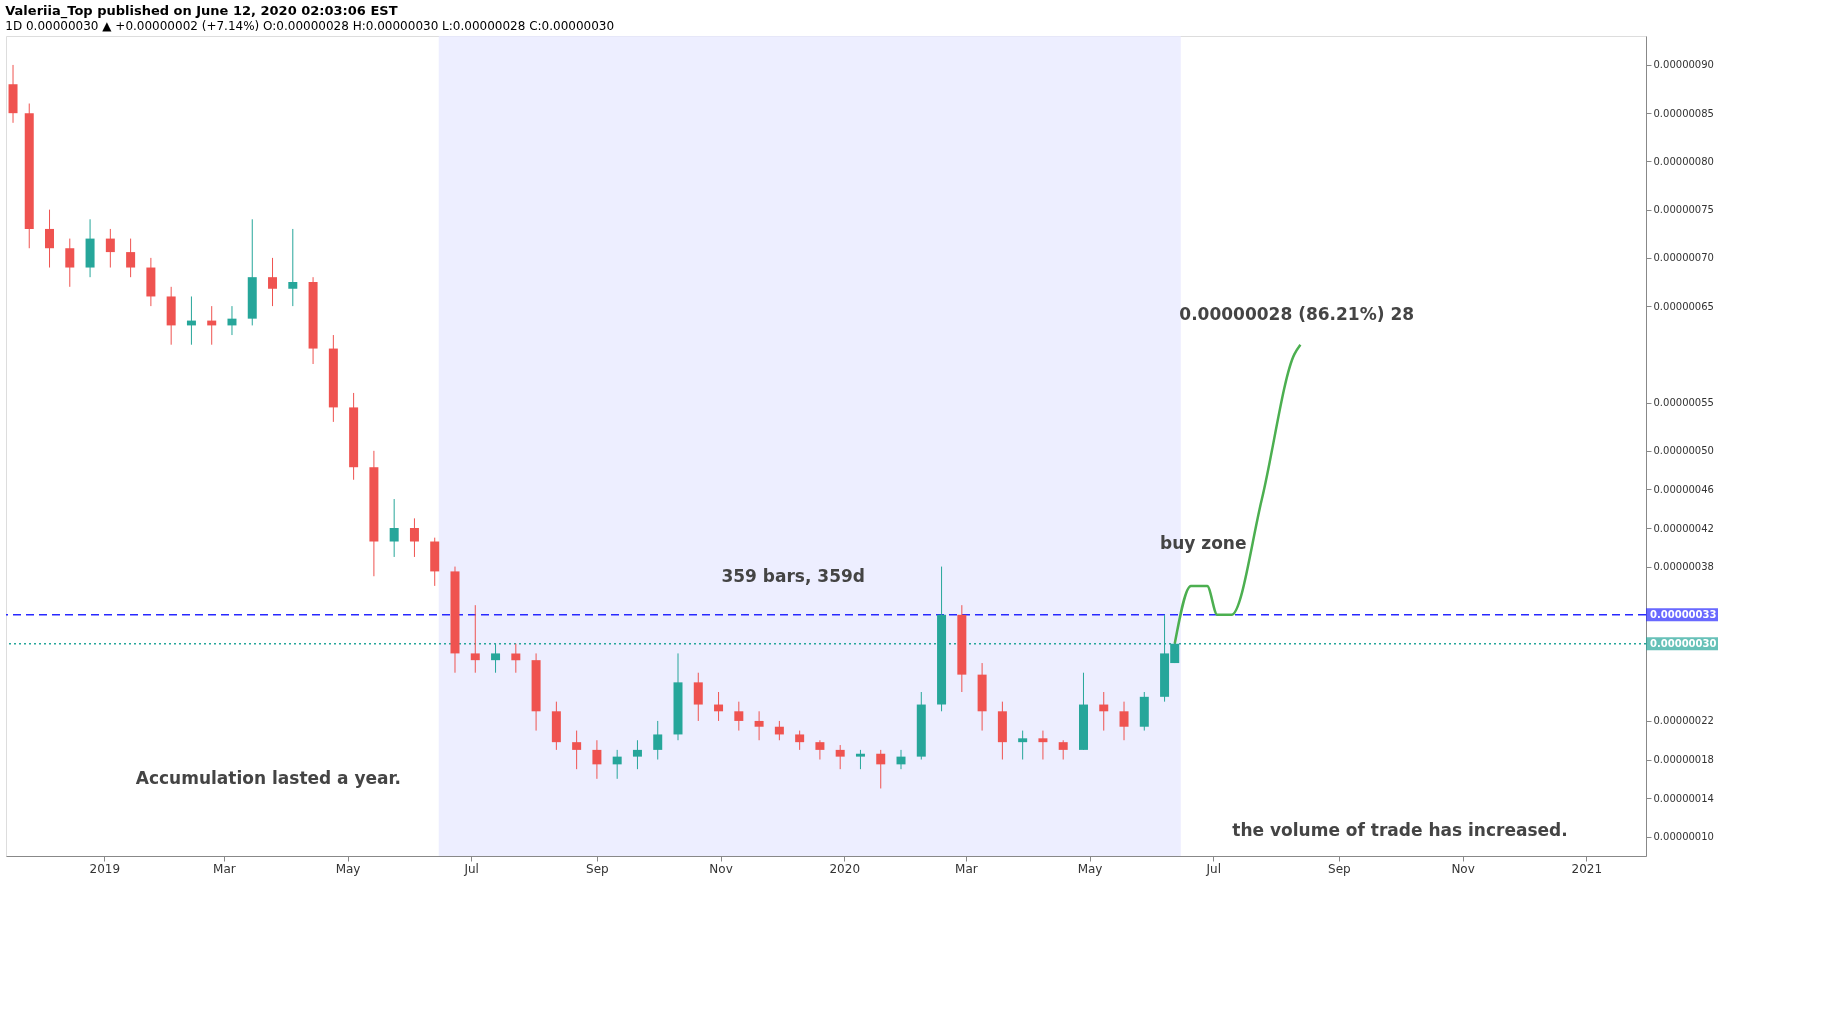 The image size is (1828, 1013). What do you see at coordinates (268, 777) in the screenshot?
I see `annotation: Accumulation lasted a year.` at bounding box center [268, 777].